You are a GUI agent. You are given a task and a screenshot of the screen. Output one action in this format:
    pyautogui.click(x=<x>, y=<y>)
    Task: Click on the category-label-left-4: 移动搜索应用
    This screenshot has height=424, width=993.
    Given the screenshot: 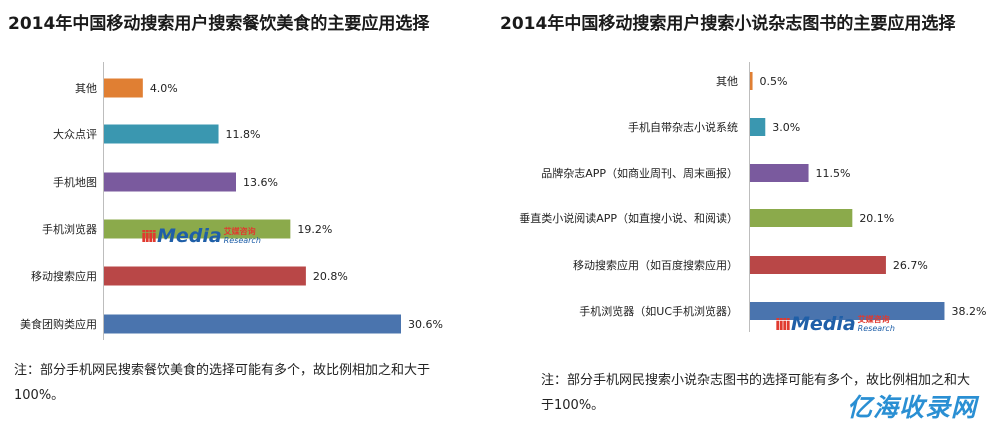 What is the action you would take?
    pyautogui.click(x=64, y=276)
    